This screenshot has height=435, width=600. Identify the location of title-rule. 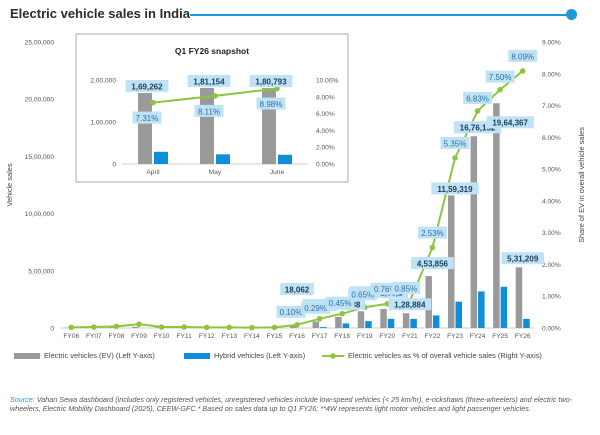
(380, 15).